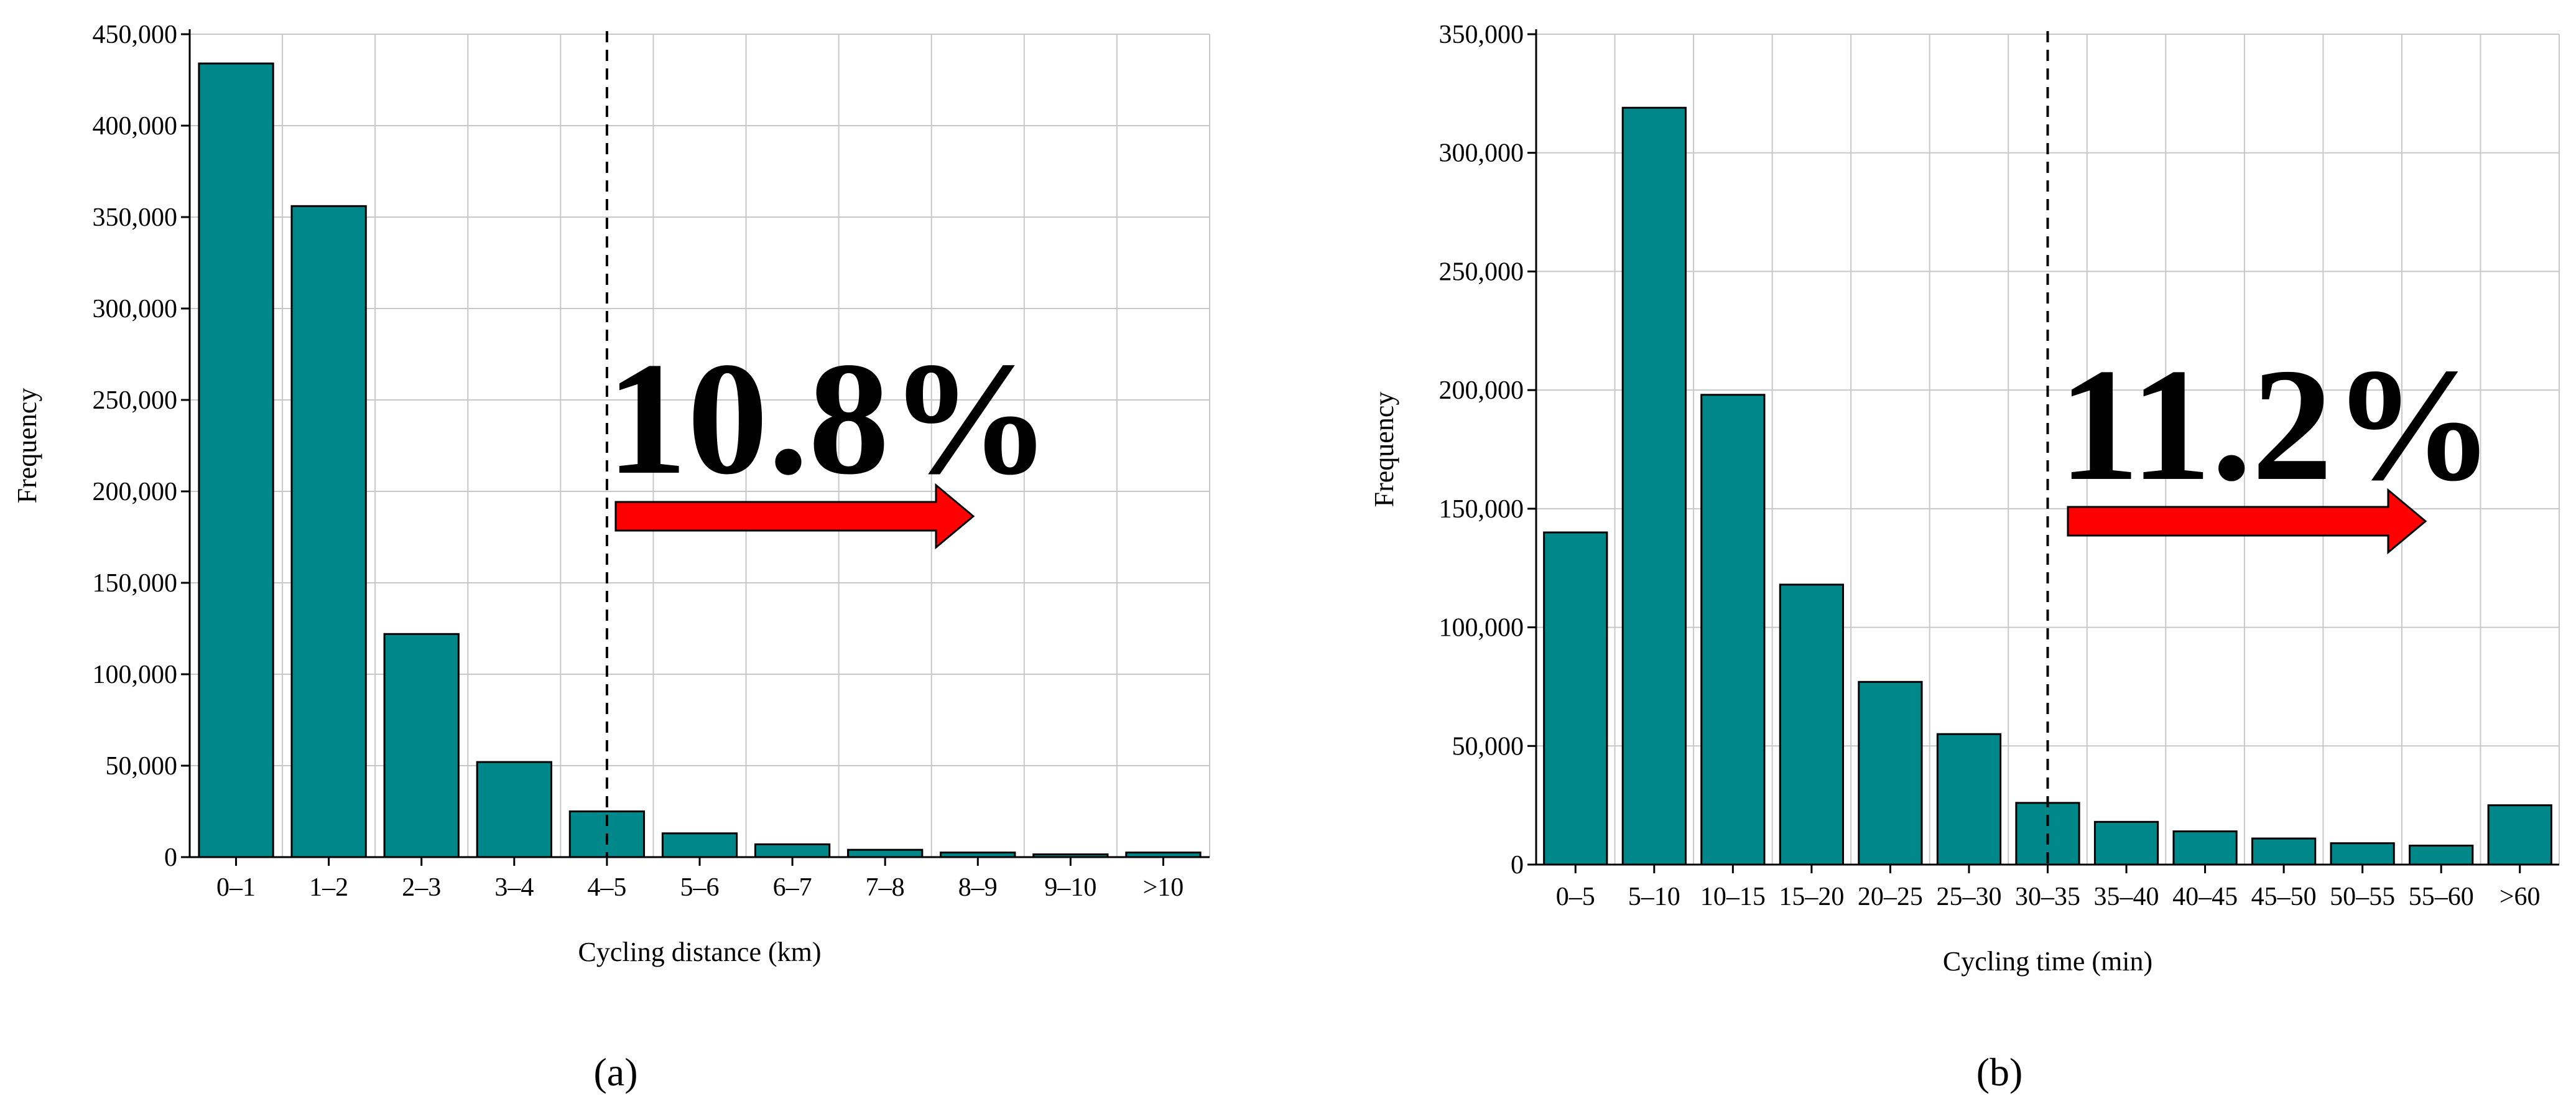  I want to click on x-tick-label: 5–10, so click(1654, 897).